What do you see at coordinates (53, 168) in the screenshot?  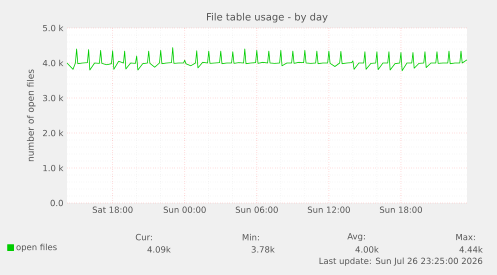 I see `y-tick-label: 1.0 k` at bounding box center [53, 168].